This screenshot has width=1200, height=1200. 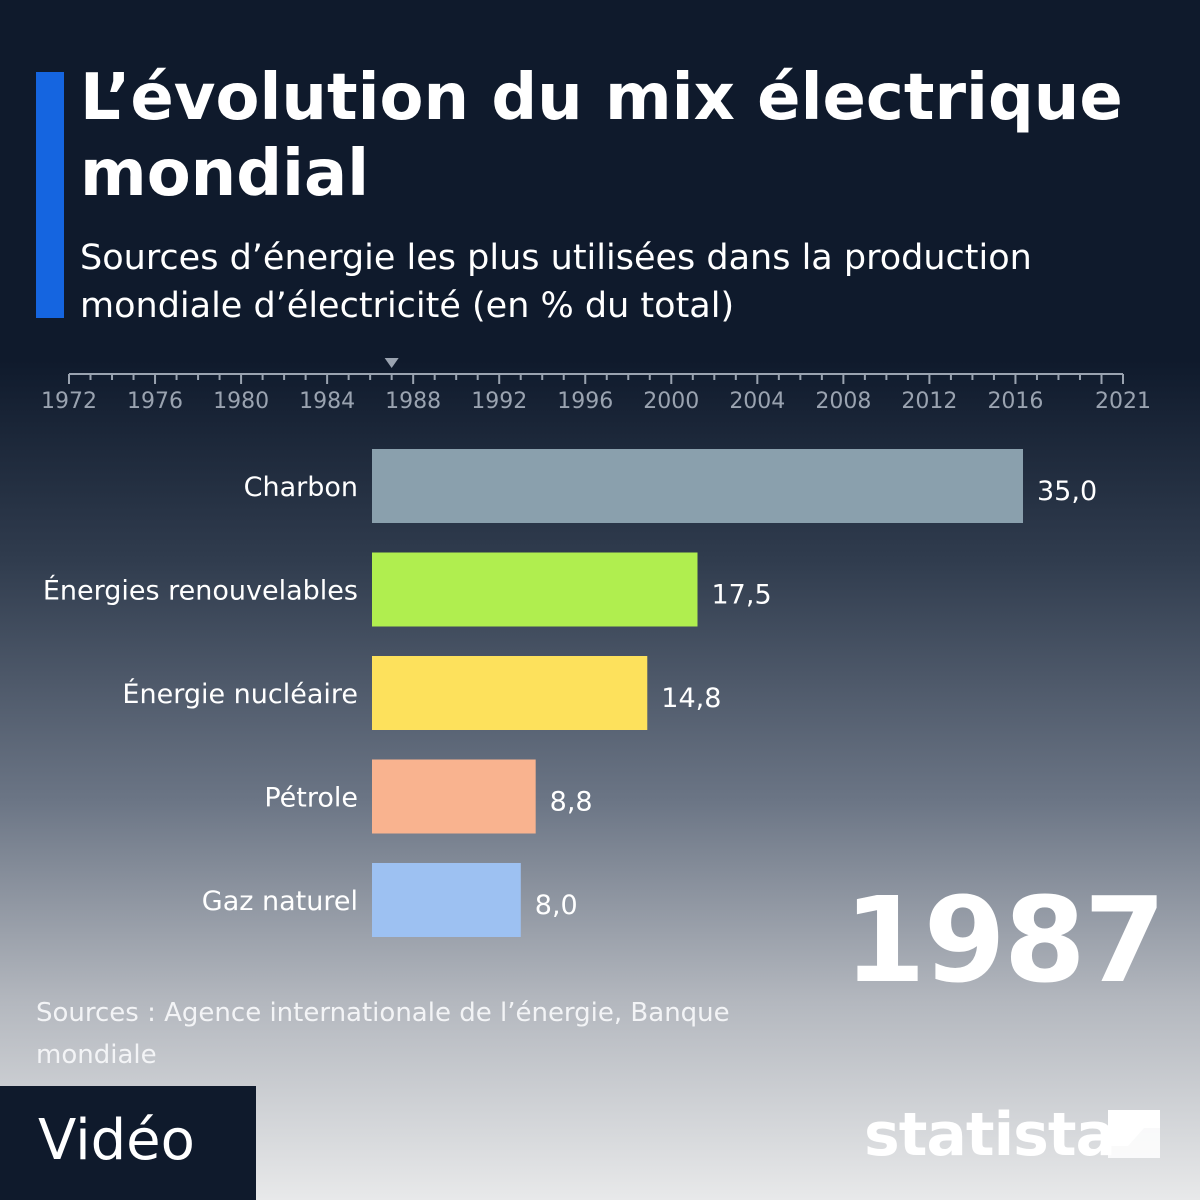 I want to click on timeline-tick-label: 2012, so click(x=929, y=401).